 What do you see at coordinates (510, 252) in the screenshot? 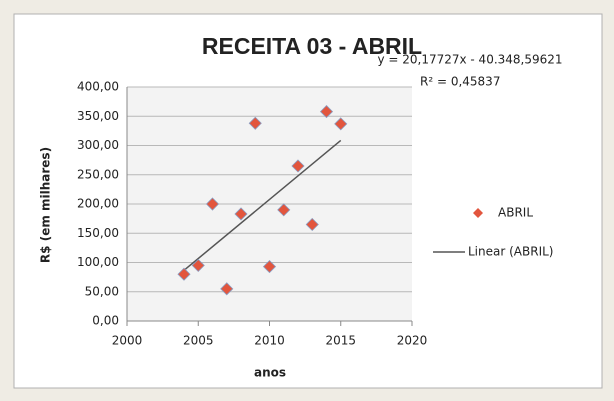
I see `legend-label: Linear (ABRIL)` at bounding box center [510, 252].